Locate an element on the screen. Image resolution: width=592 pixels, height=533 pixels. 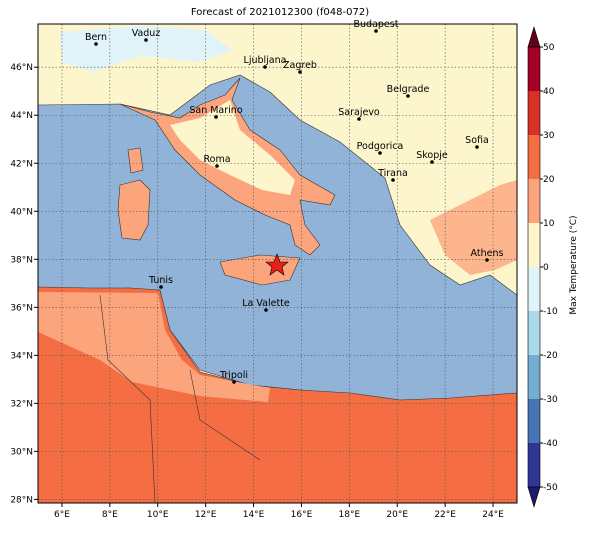
sardinia is located at coordinates (134, 210).